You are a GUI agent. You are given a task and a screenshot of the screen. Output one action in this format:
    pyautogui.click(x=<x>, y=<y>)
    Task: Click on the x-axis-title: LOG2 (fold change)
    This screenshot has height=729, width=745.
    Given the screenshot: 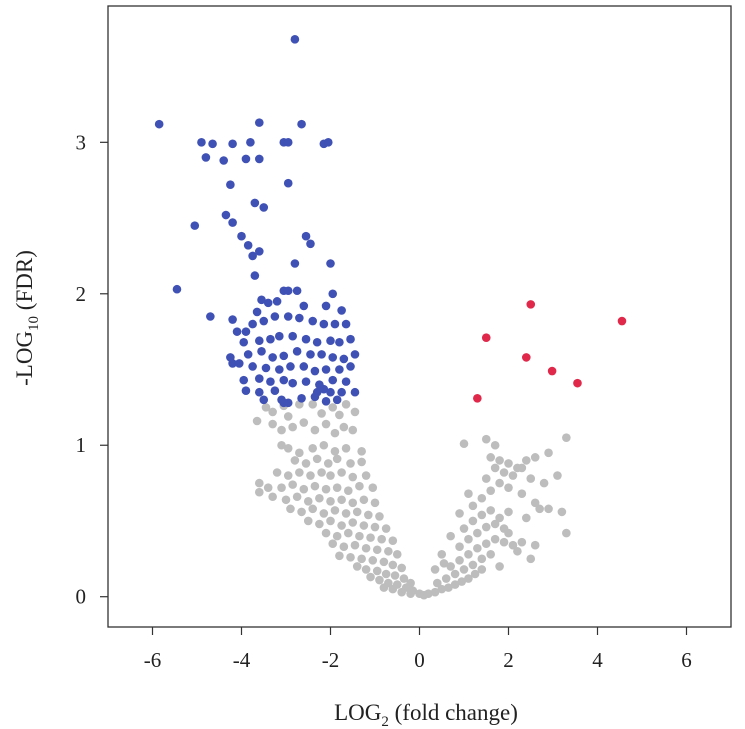 What is the action you would take?
    pyautogui.click(x=426, y=714)
    